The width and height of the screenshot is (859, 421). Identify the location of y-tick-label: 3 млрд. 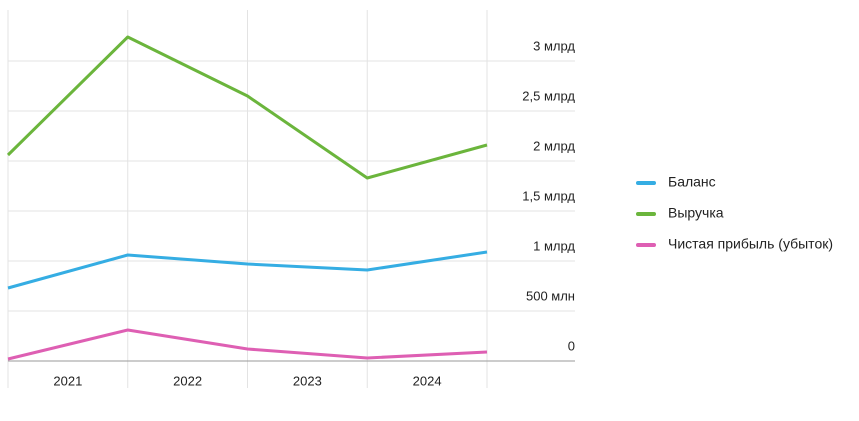
(554, 45).